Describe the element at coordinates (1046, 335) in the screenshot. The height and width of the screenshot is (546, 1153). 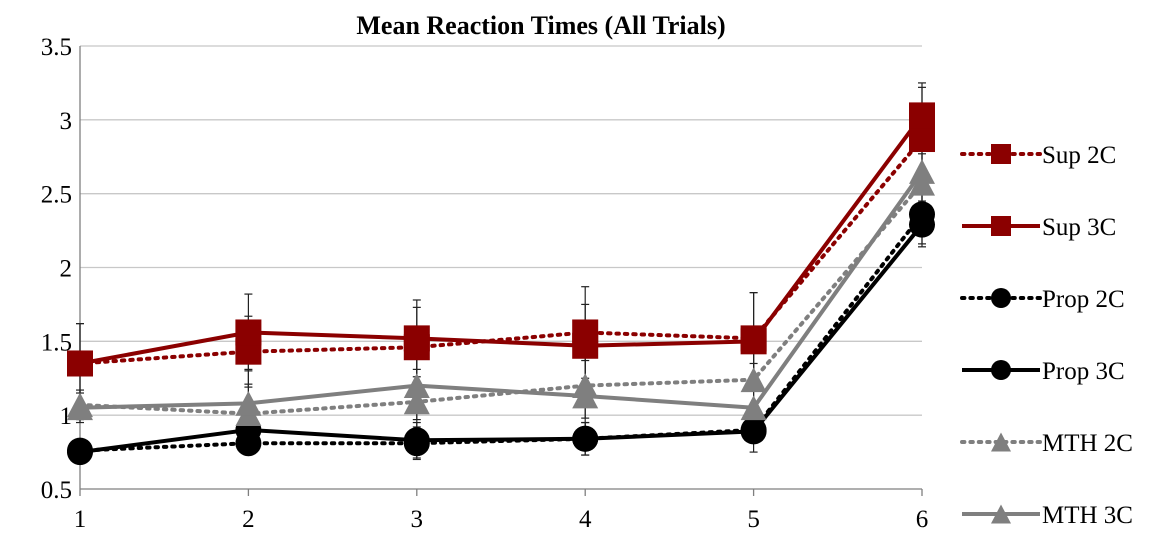
I see `legend: Sup 2C Sup 3C Prop 2C Prop 3C MTH 2C MTH 3C` at that location.